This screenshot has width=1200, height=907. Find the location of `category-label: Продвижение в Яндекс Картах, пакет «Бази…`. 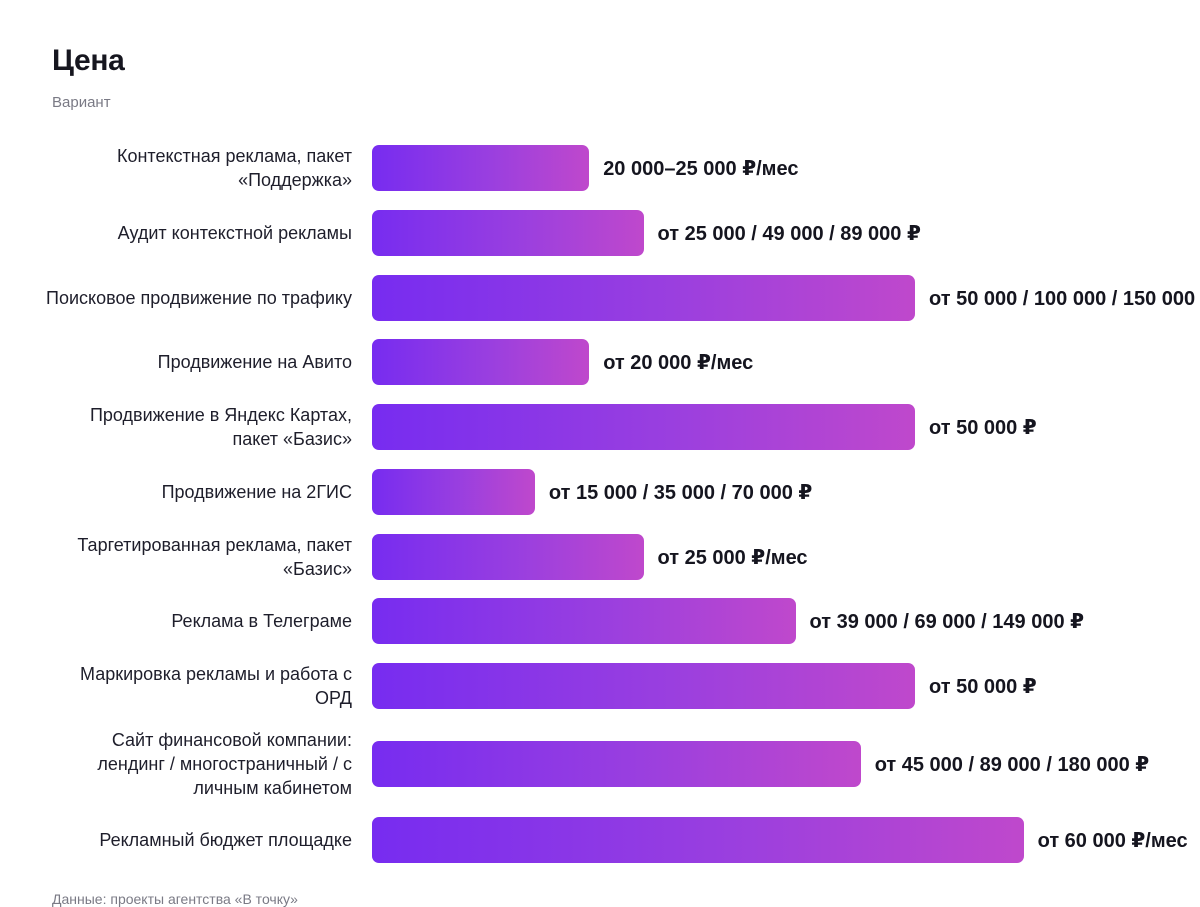

category-label: Продвижение в Яндекс Картах, пакет «Бази… is located at coordinates (220, 427).